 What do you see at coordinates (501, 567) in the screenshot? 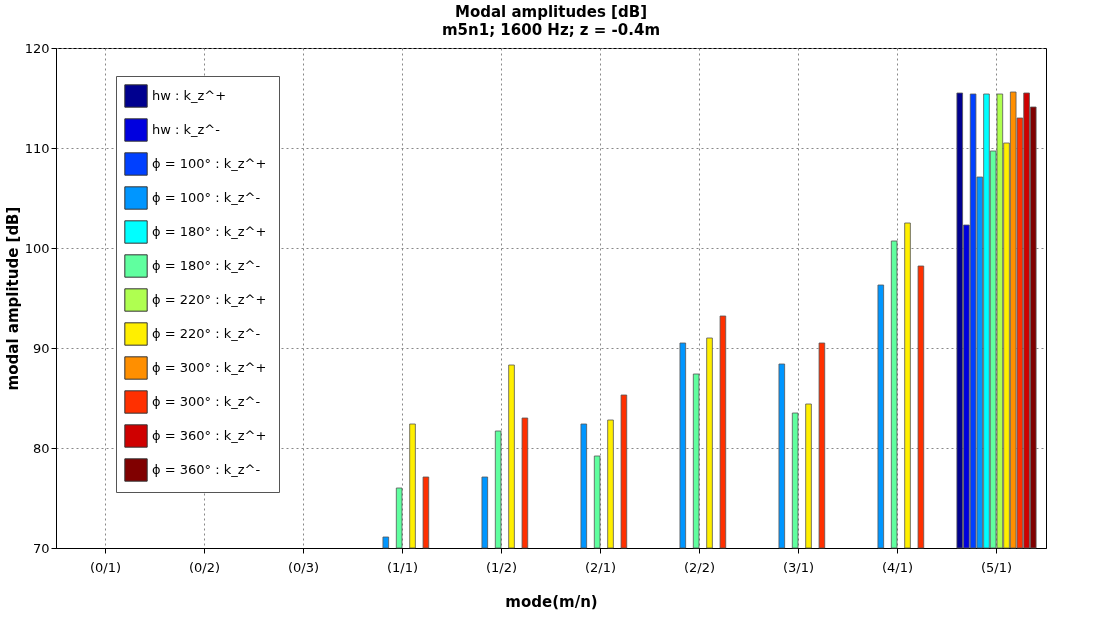
I see `x-tick-label: (1/2)` at bounding box center [501, 567].